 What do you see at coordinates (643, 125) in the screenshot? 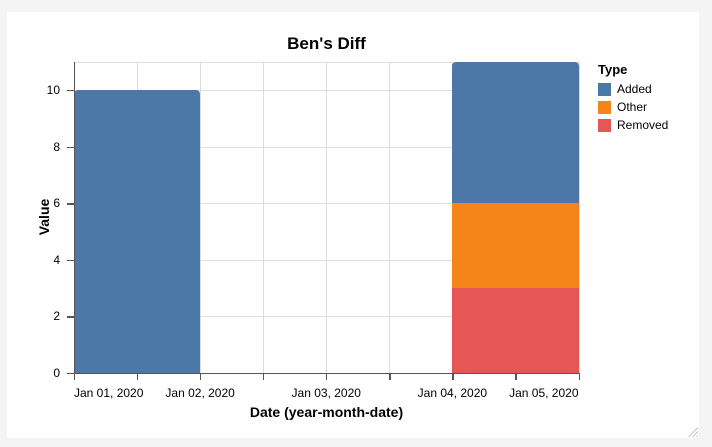
I see `legend-label: Removed` at bounding box center [643, 125].